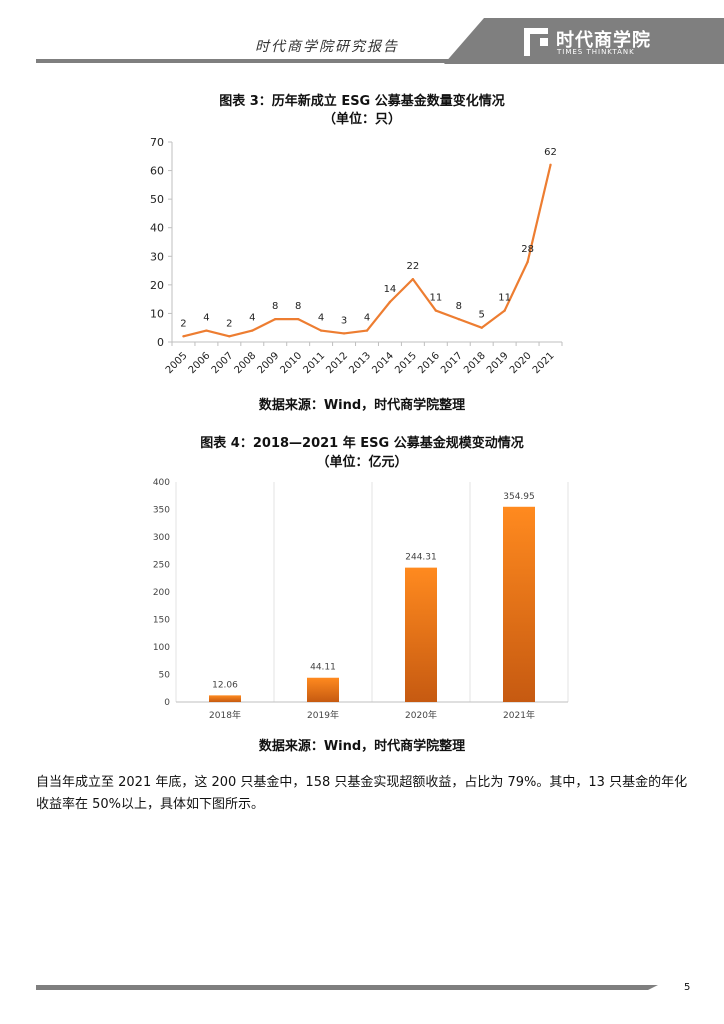  I want to click on header-banner, so click(584, 41).